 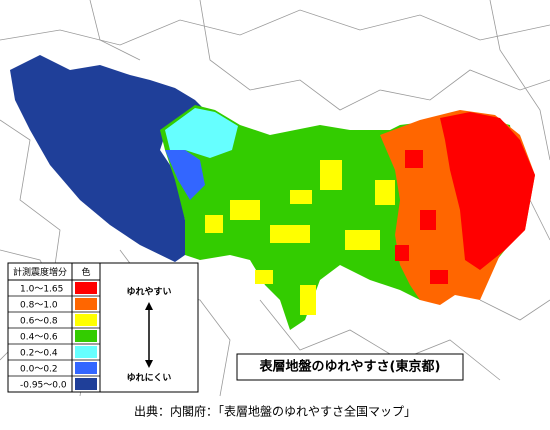 I want to click on map-title: 表層地盤のゆれやすさ(東京都), so click(x=350, y=367).